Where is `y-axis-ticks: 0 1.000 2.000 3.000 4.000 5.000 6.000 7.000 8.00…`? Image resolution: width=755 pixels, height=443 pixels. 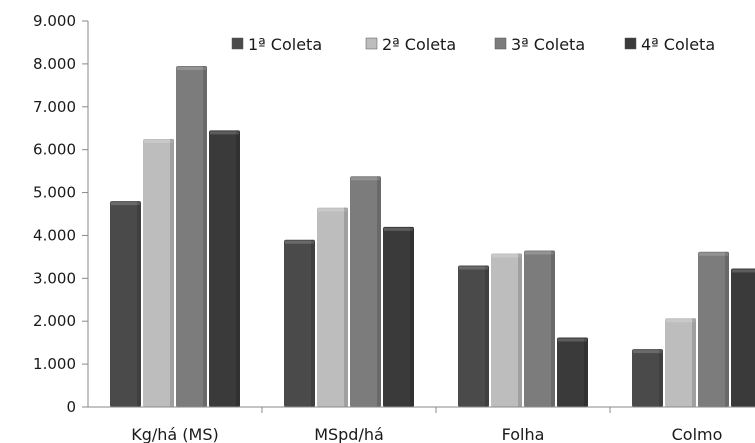
y-axis-ticks: 0 1.000 2.000 3.000 4.000 5.000 6.000 7.000 8.00… is located at coordinates (60, 214).